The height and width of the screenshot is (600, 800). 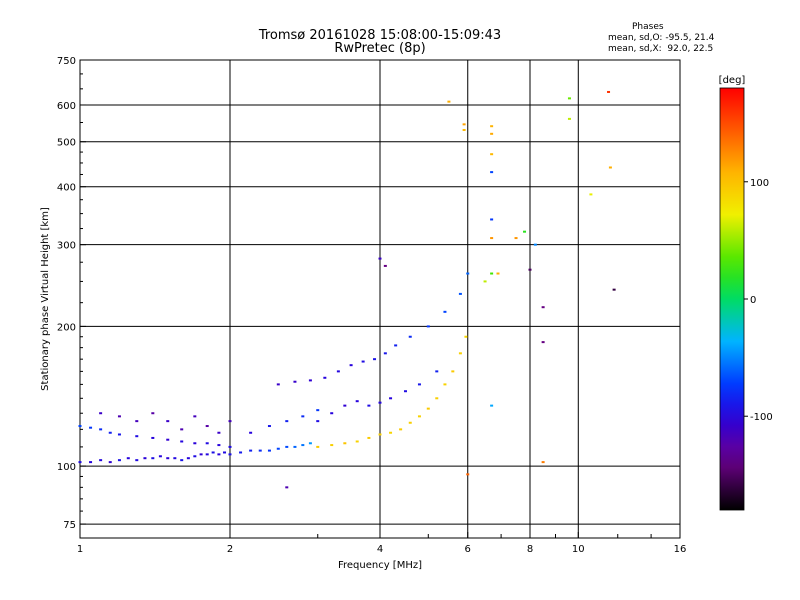 What do you see at coordinates (753, 300) in the screenshot?
I see `colorbar-tick-label: 0` at bounding box center [753, 300].